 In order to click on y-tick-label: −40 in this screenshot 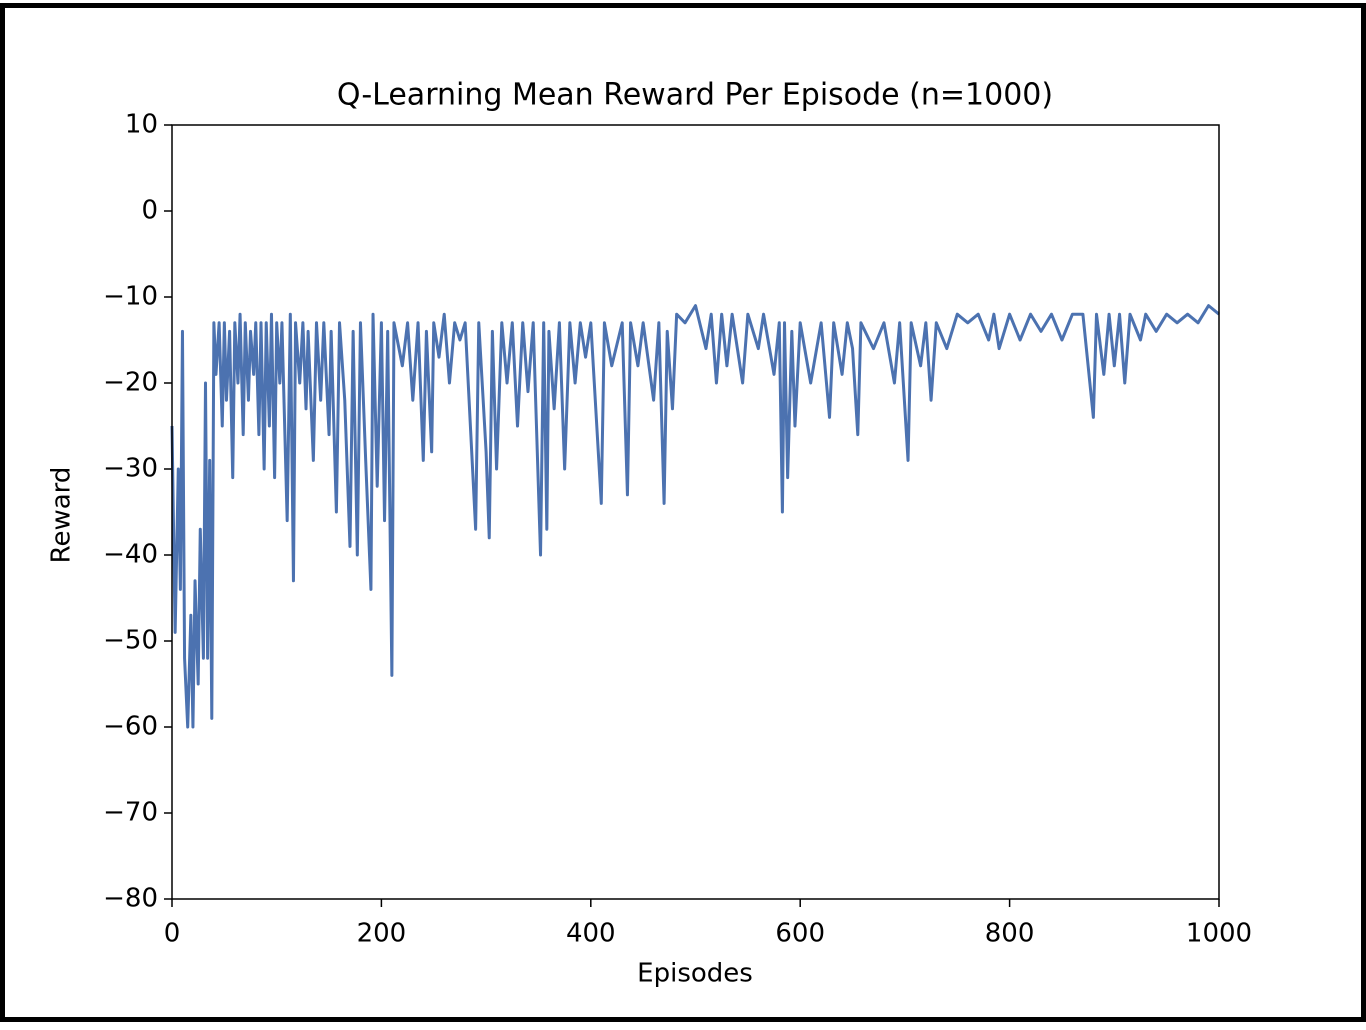, I will do `click(130, 555)`.